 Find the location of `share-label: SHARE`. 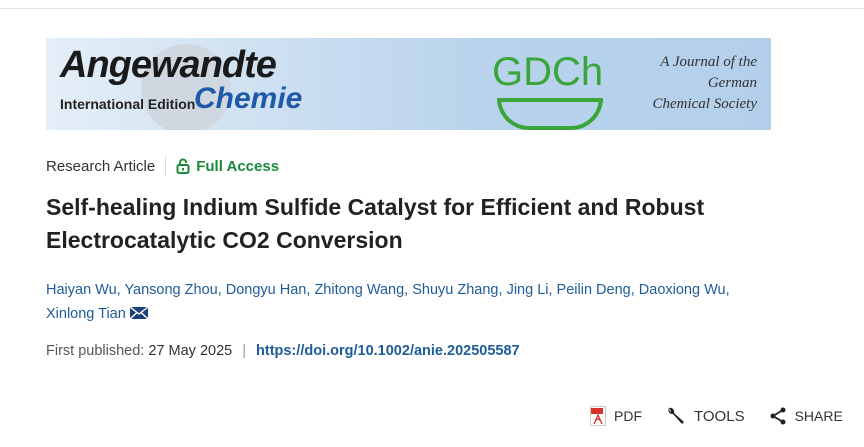

share-label: SHARE is located at coordinates (818, 416).